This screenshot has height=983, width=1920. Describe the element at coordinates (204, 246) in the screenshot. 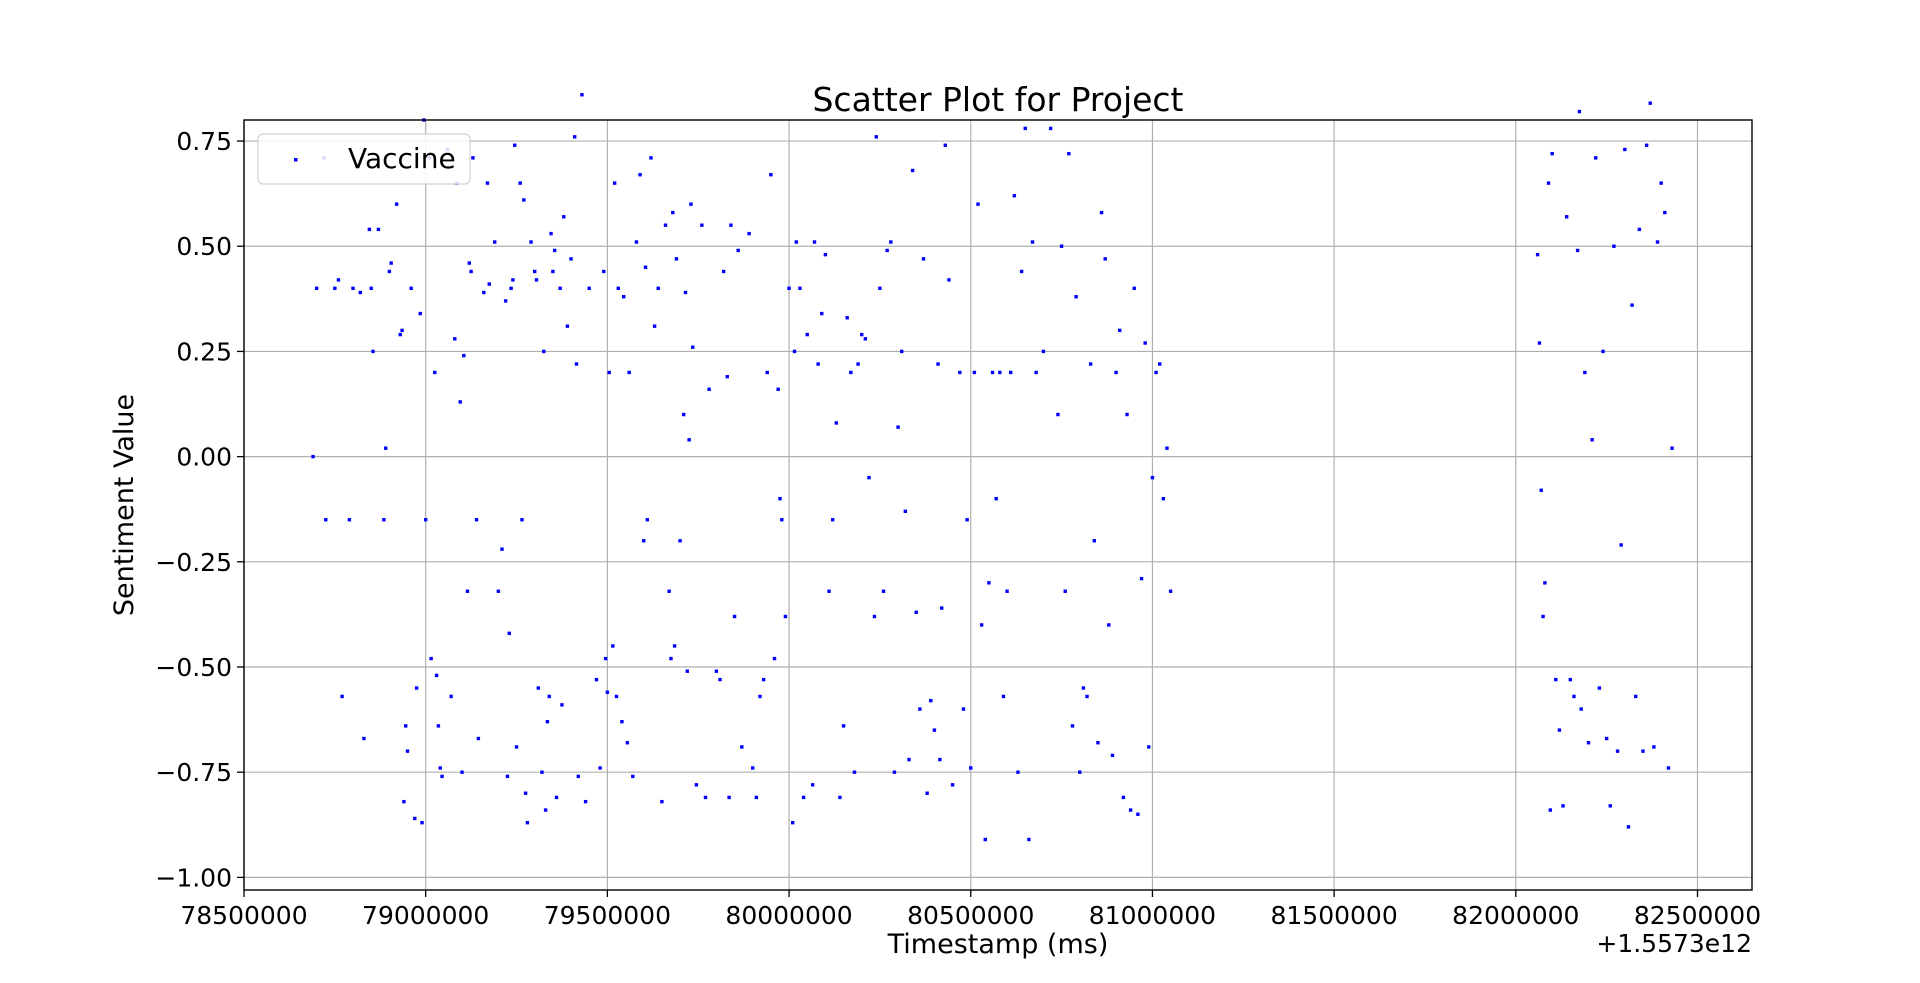

I see `y-tick-label: 0.50` at that location.